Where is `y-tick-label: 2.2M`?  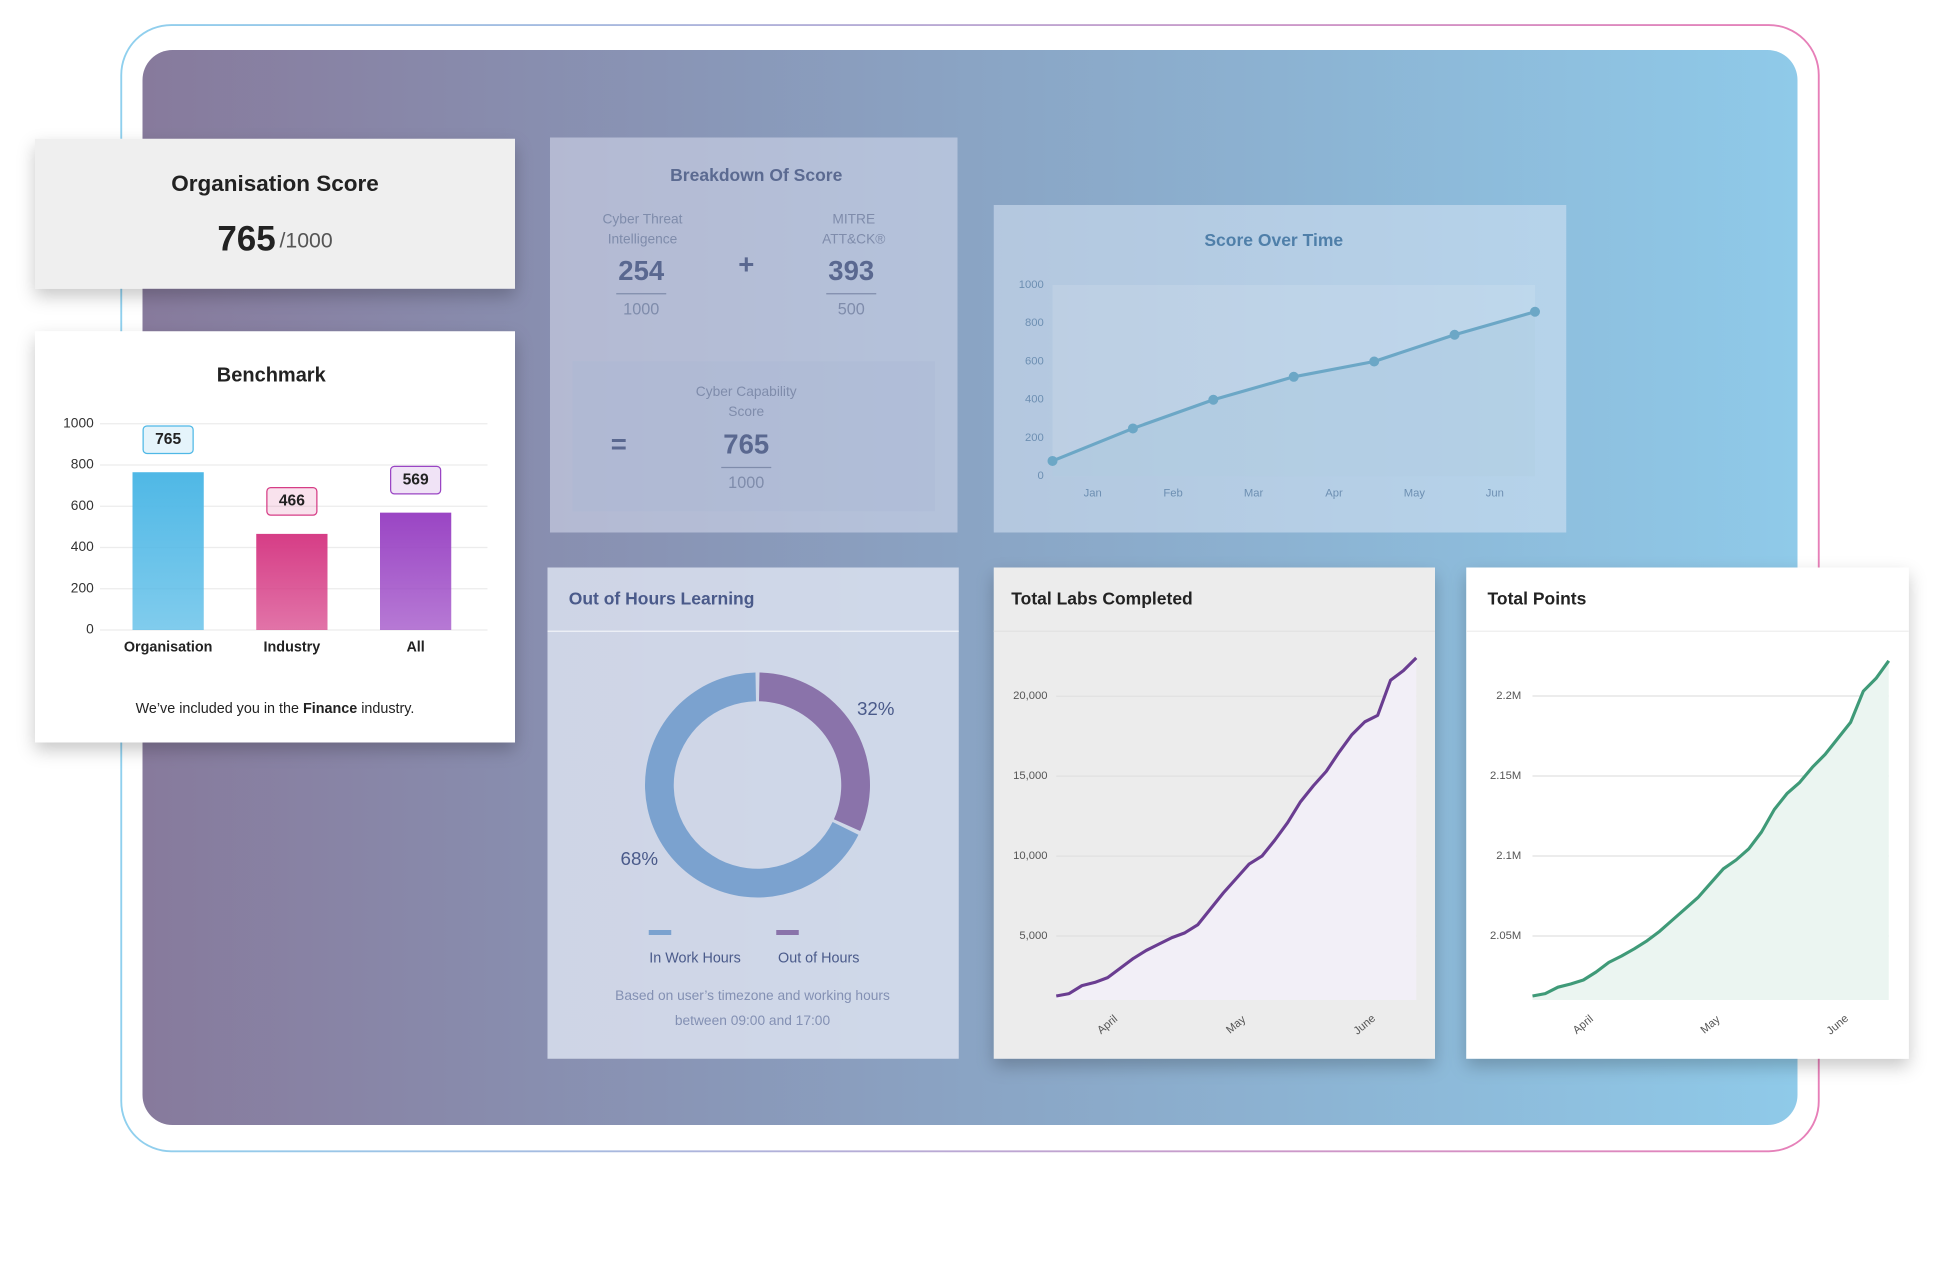 y-tick-label: 2.2M is located at coordinates (1508, 696).